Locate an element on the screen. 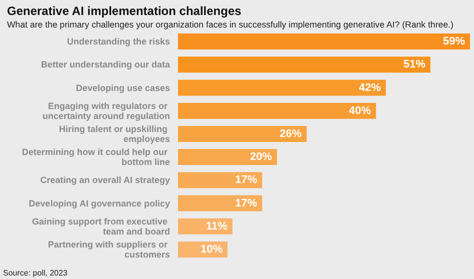  y-tick-label: Developing use cases is located at coordinates (123, 87).